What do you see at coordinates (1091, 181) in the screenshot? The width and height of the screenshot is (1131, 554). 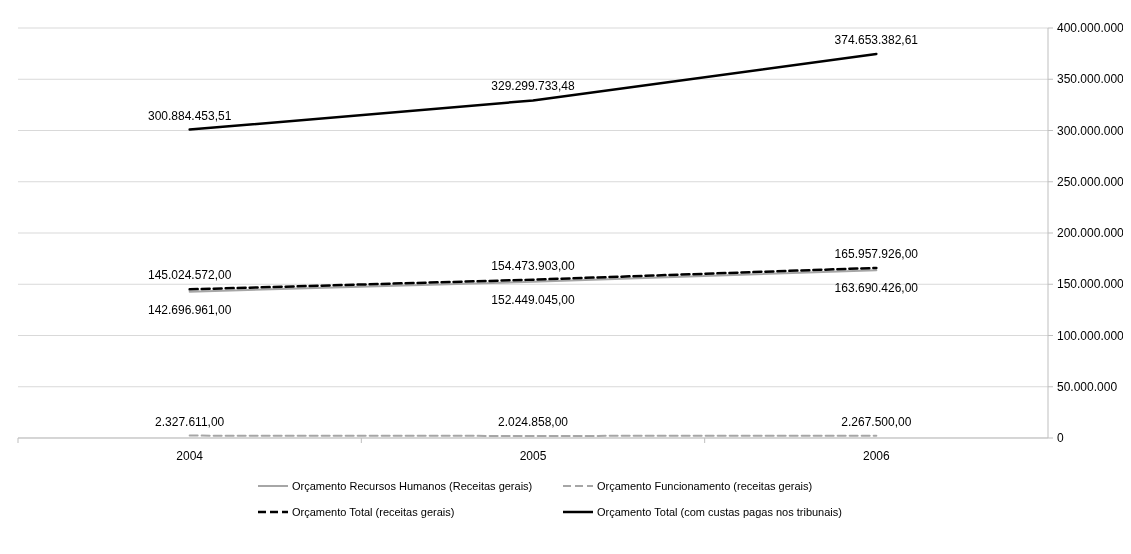 I see `y-tick-label: 250.000.000` at bounding box center [1091, 181].